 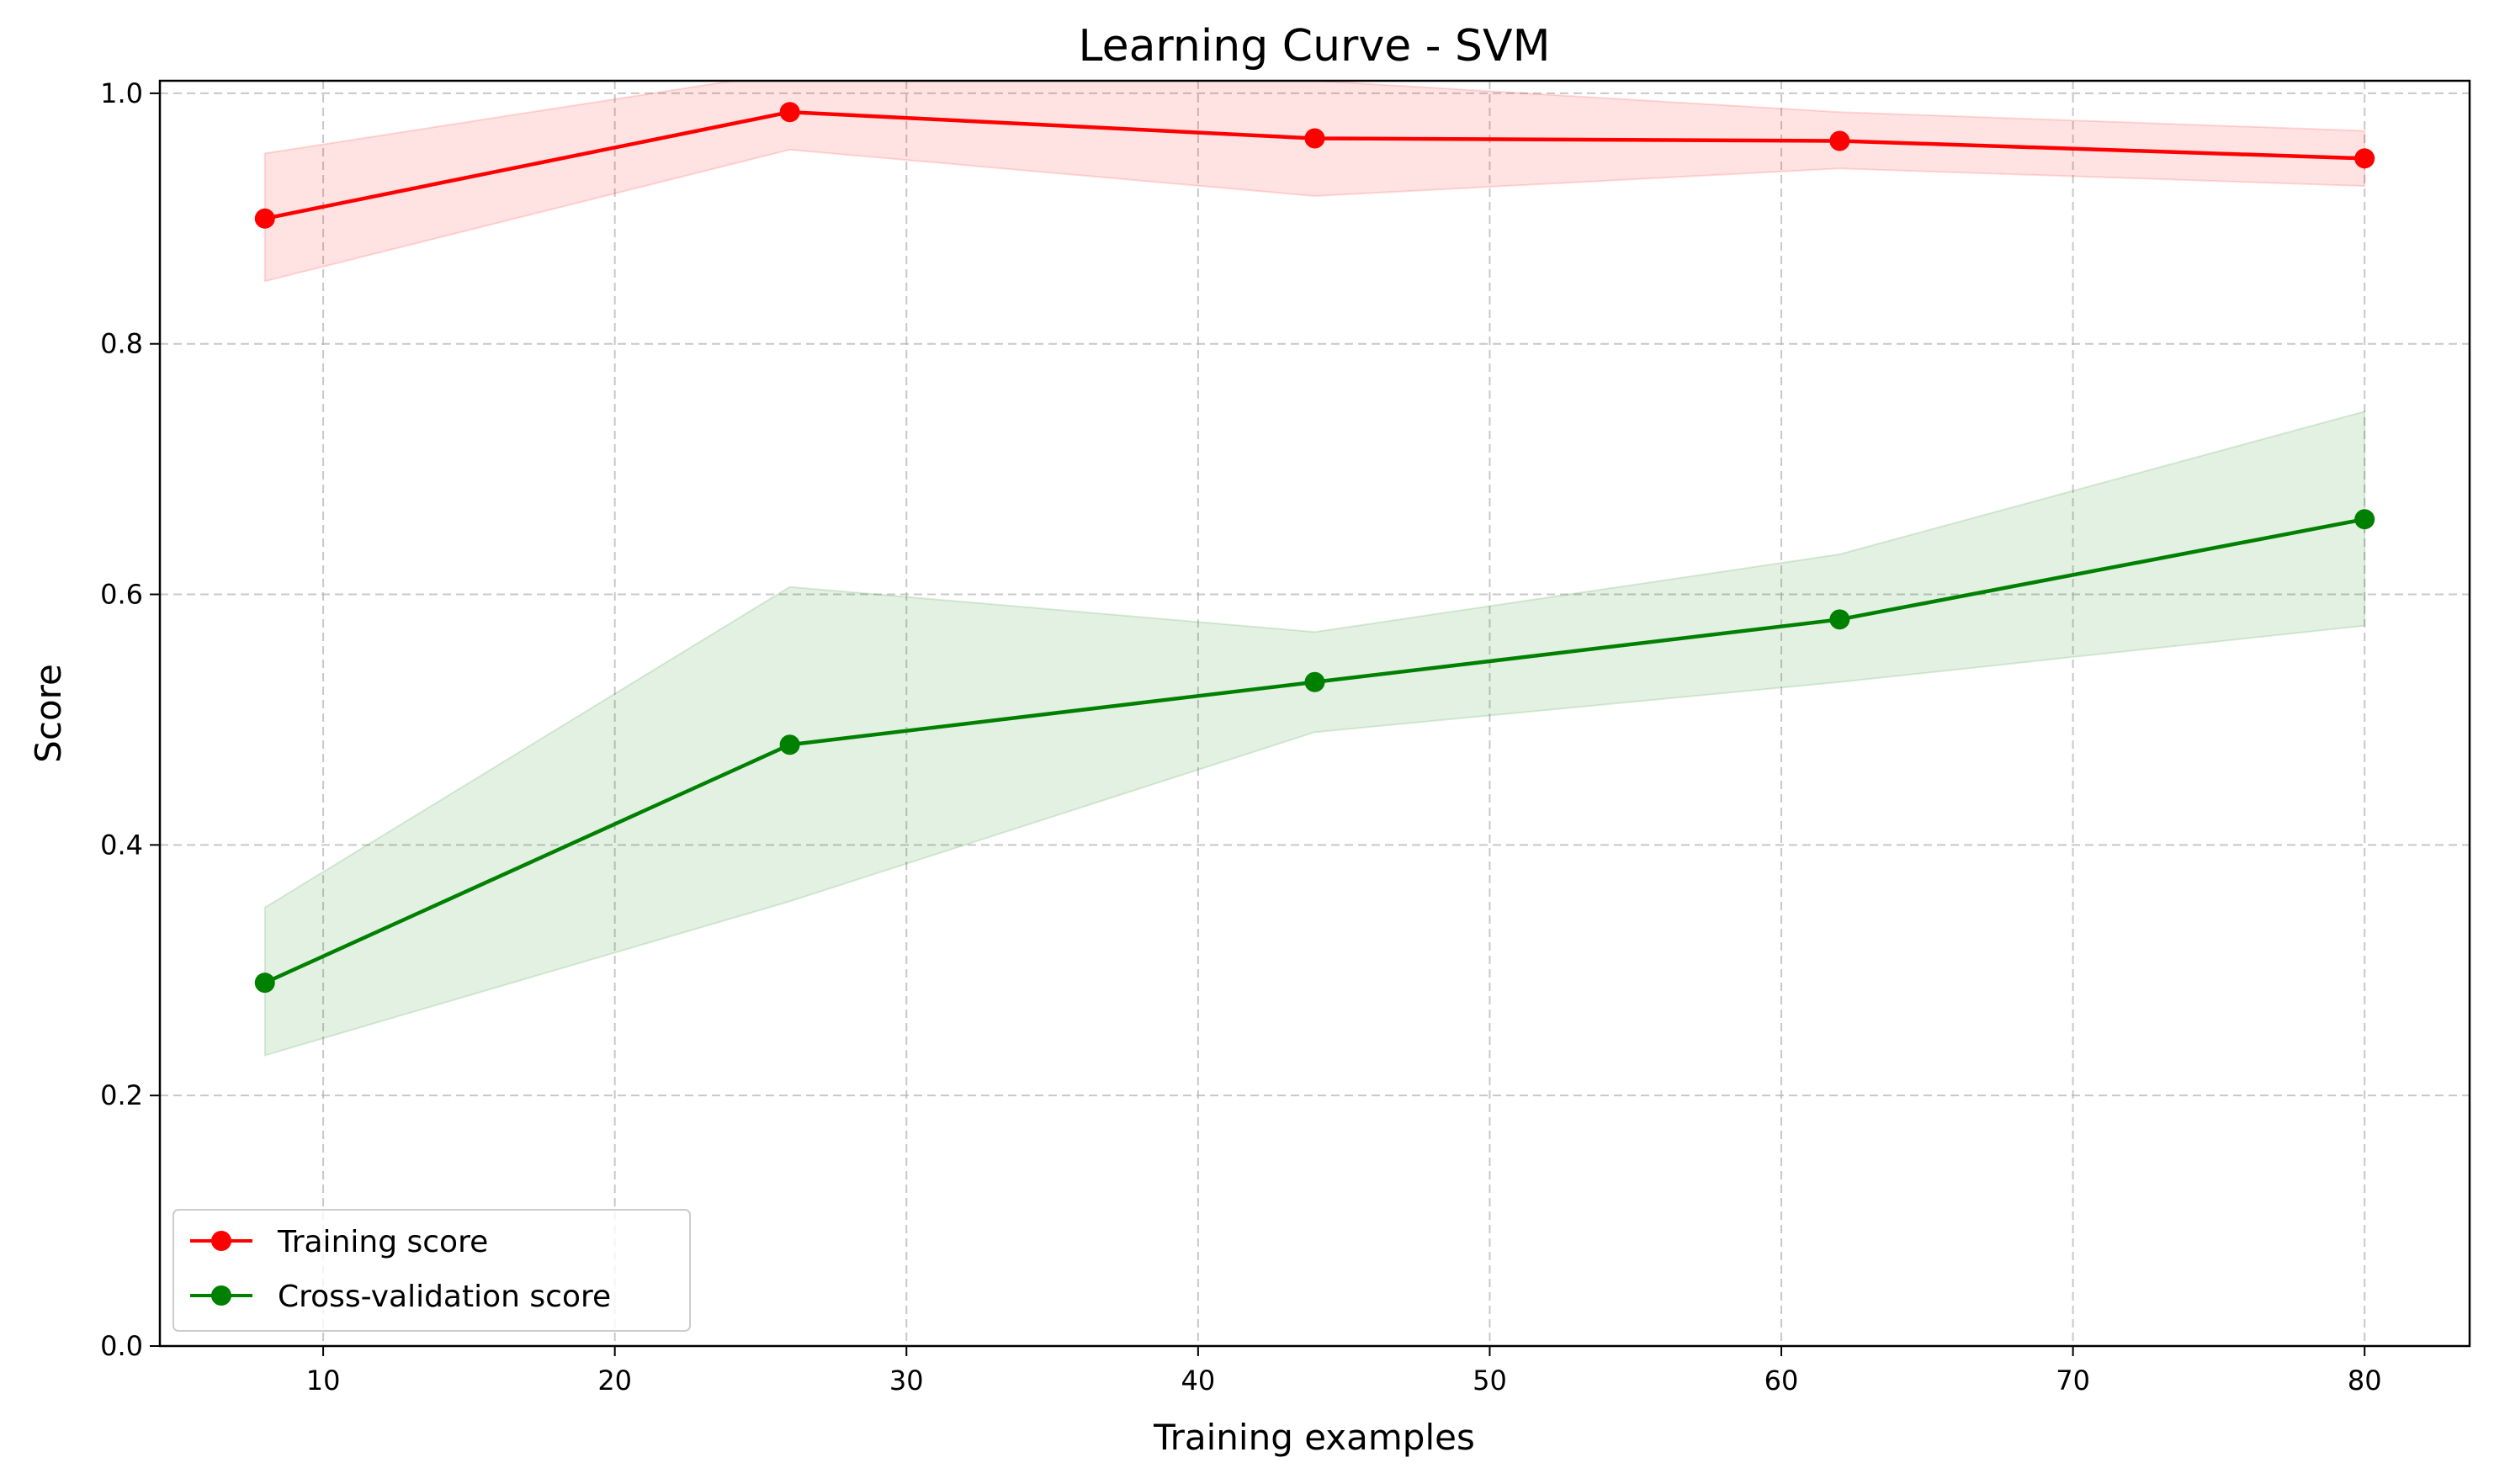 I want to click on legend-label-training: Training score, so click(x=382, y=1242).